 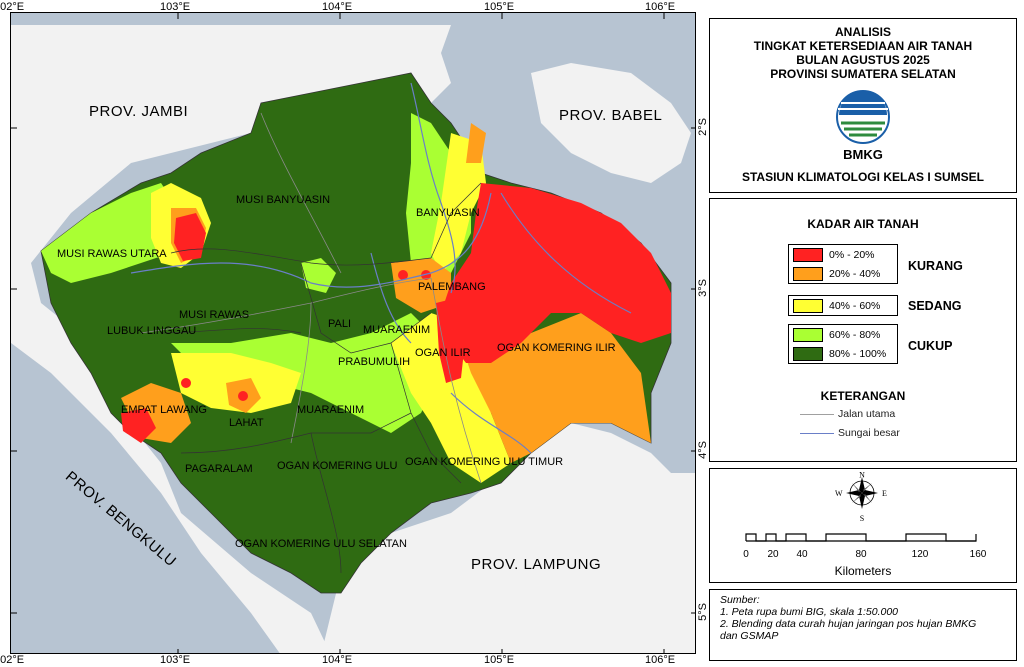 I want to click on label-prov-jambi: PROV. JAMBI, so click(x=139, y=111).